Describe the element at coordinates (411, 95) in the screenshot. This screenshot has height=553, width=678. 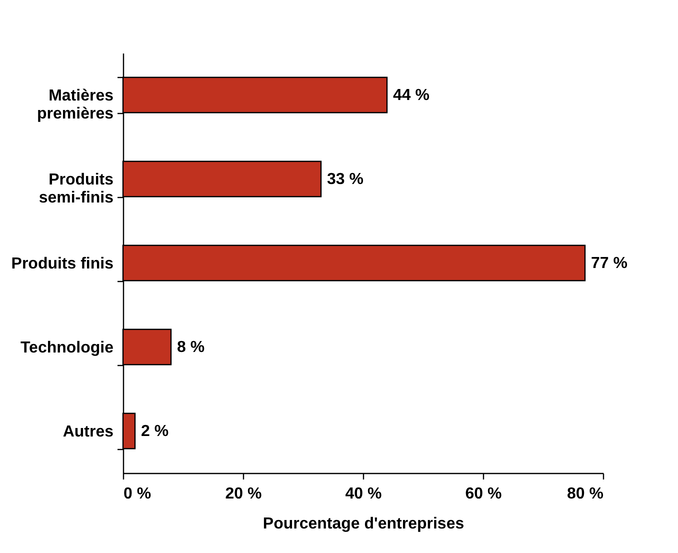
I see `data-label: 44 %` at that location.